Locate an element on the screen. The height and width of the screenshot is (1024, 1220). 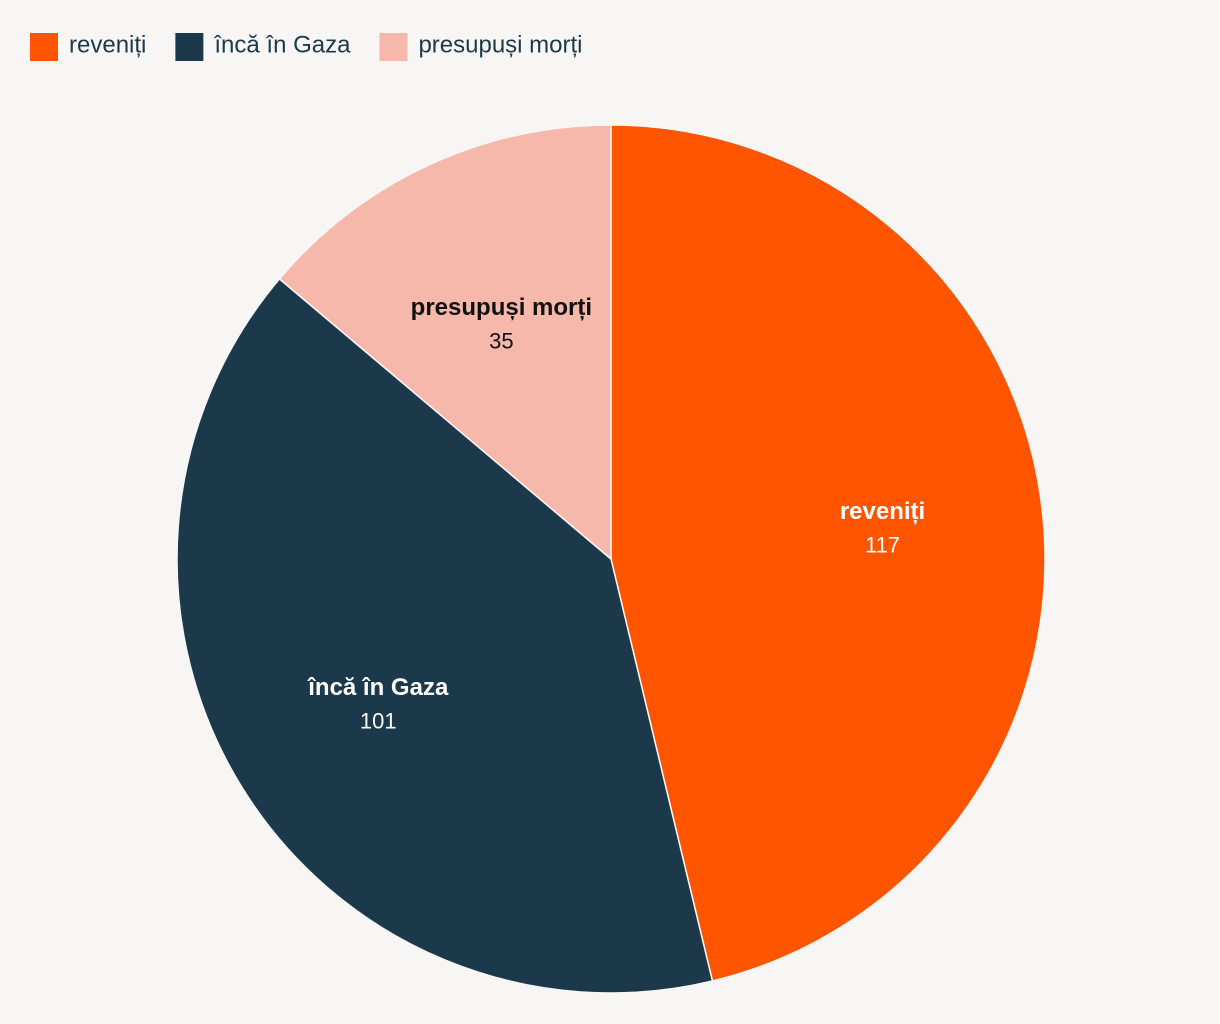
legend-label: încă în Gaza is located at coordinates (282, 44).